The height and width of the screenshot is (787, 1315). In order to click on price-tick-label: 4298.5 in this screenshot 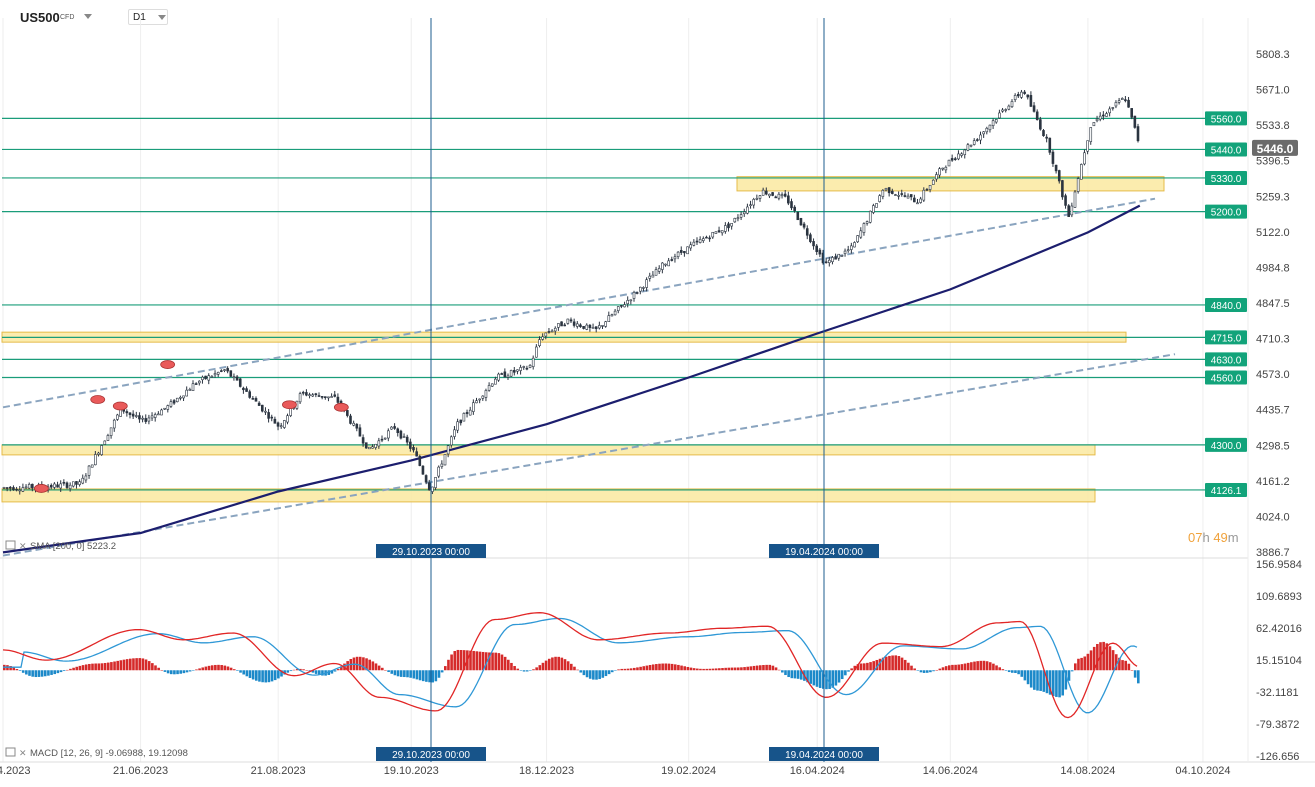, I will do `click(1273, 446)`.